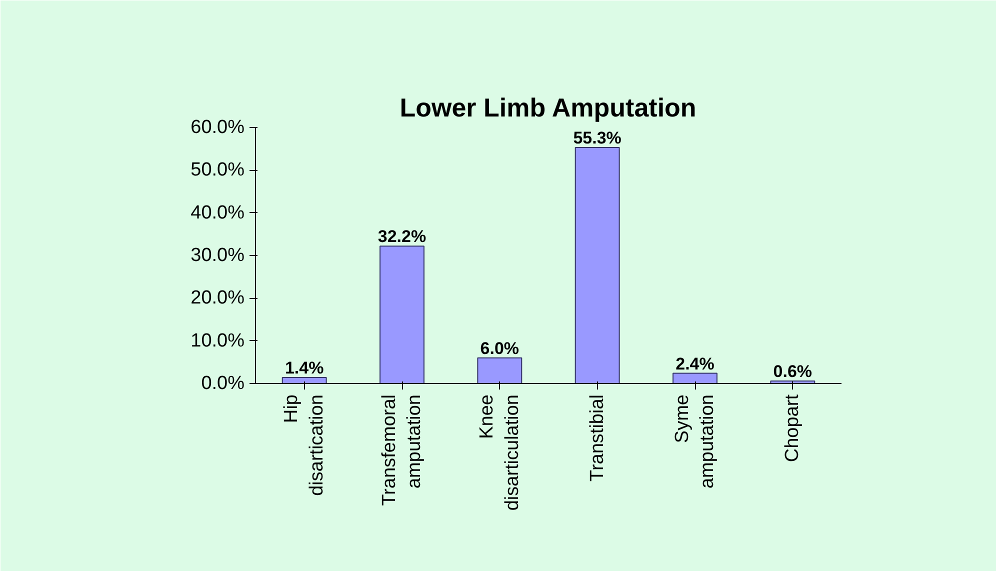 The height and width of the screenshot is (571, 996). Describe the element at coordinates (402, 236) in the screenshot. I see `data-label: 32.2%` at that location.